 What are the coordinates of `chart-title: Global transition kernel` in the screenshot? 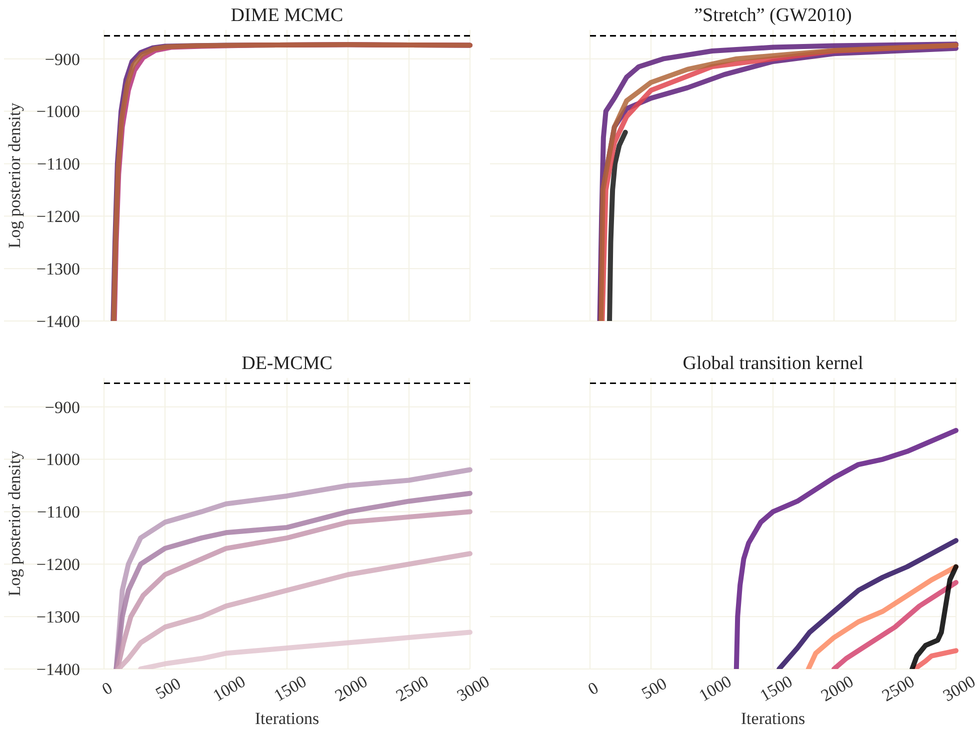 It's located at (773, 363).